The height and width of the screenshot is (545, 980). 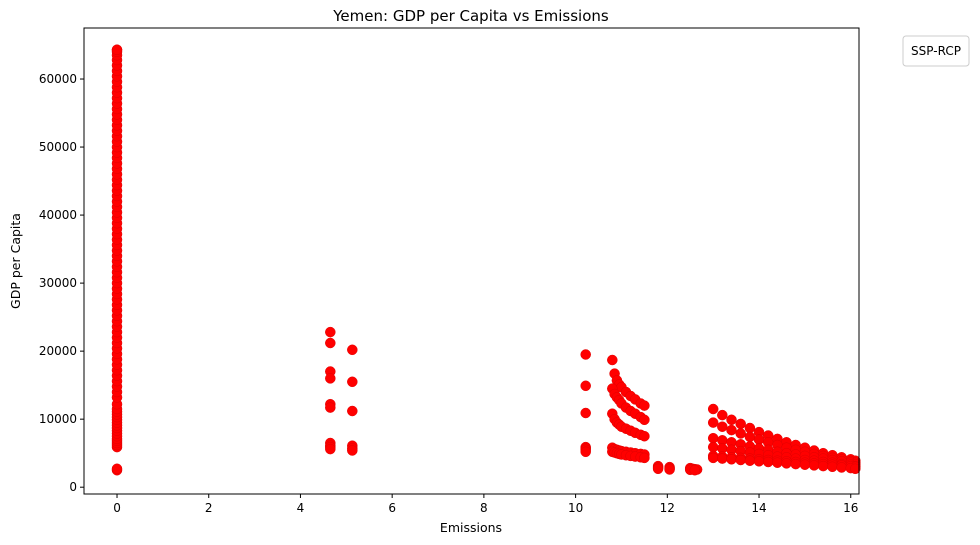 I want to click on x-axis: 0 2 4 6 8 10 12 14 16, so click(x=485, y=504).